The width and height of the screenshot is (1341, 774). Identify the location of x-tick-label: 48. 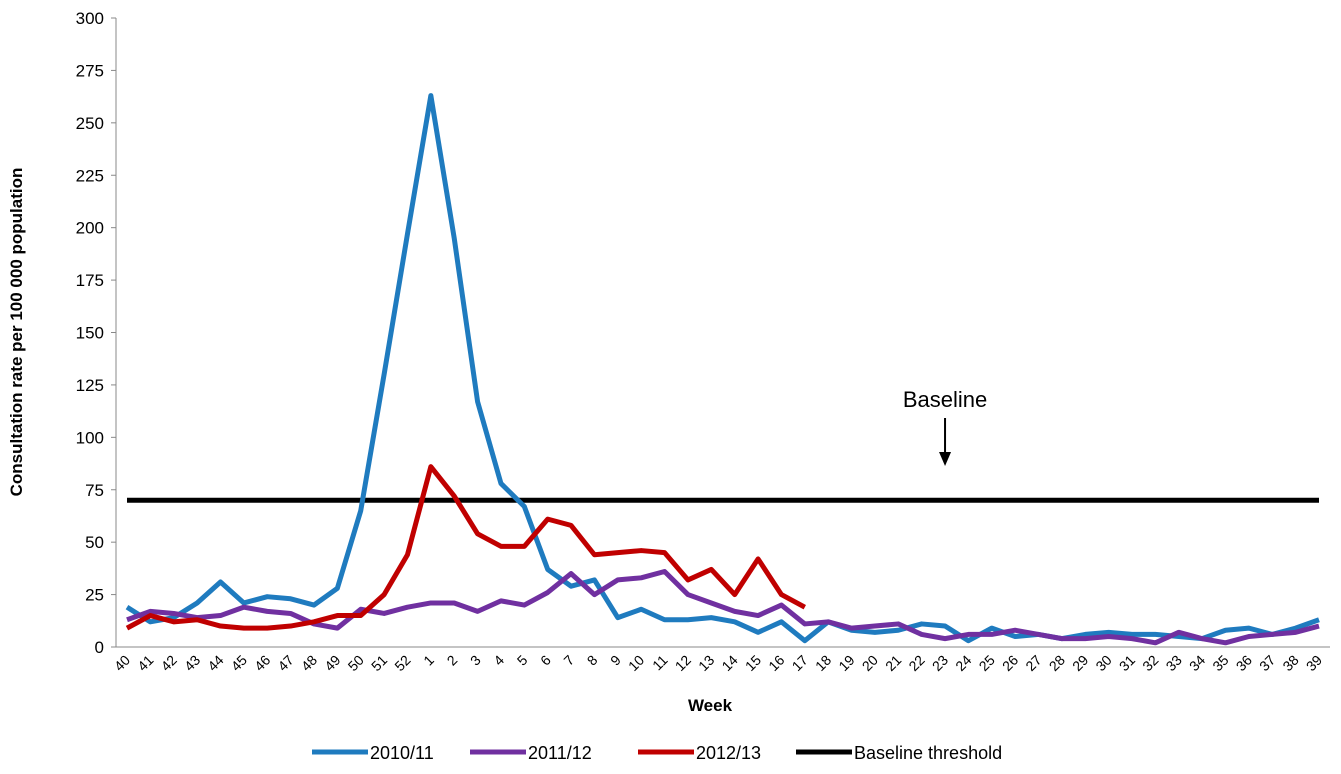
(309, 663).